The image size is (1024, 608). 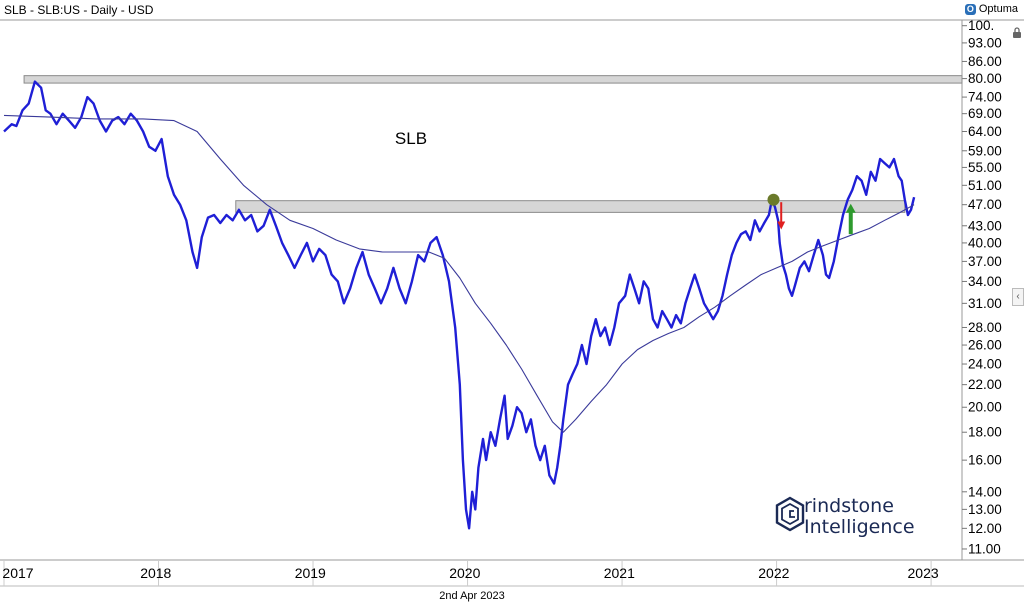 I want to click on x-tick-label: 2021, so click(x=619, y=573).